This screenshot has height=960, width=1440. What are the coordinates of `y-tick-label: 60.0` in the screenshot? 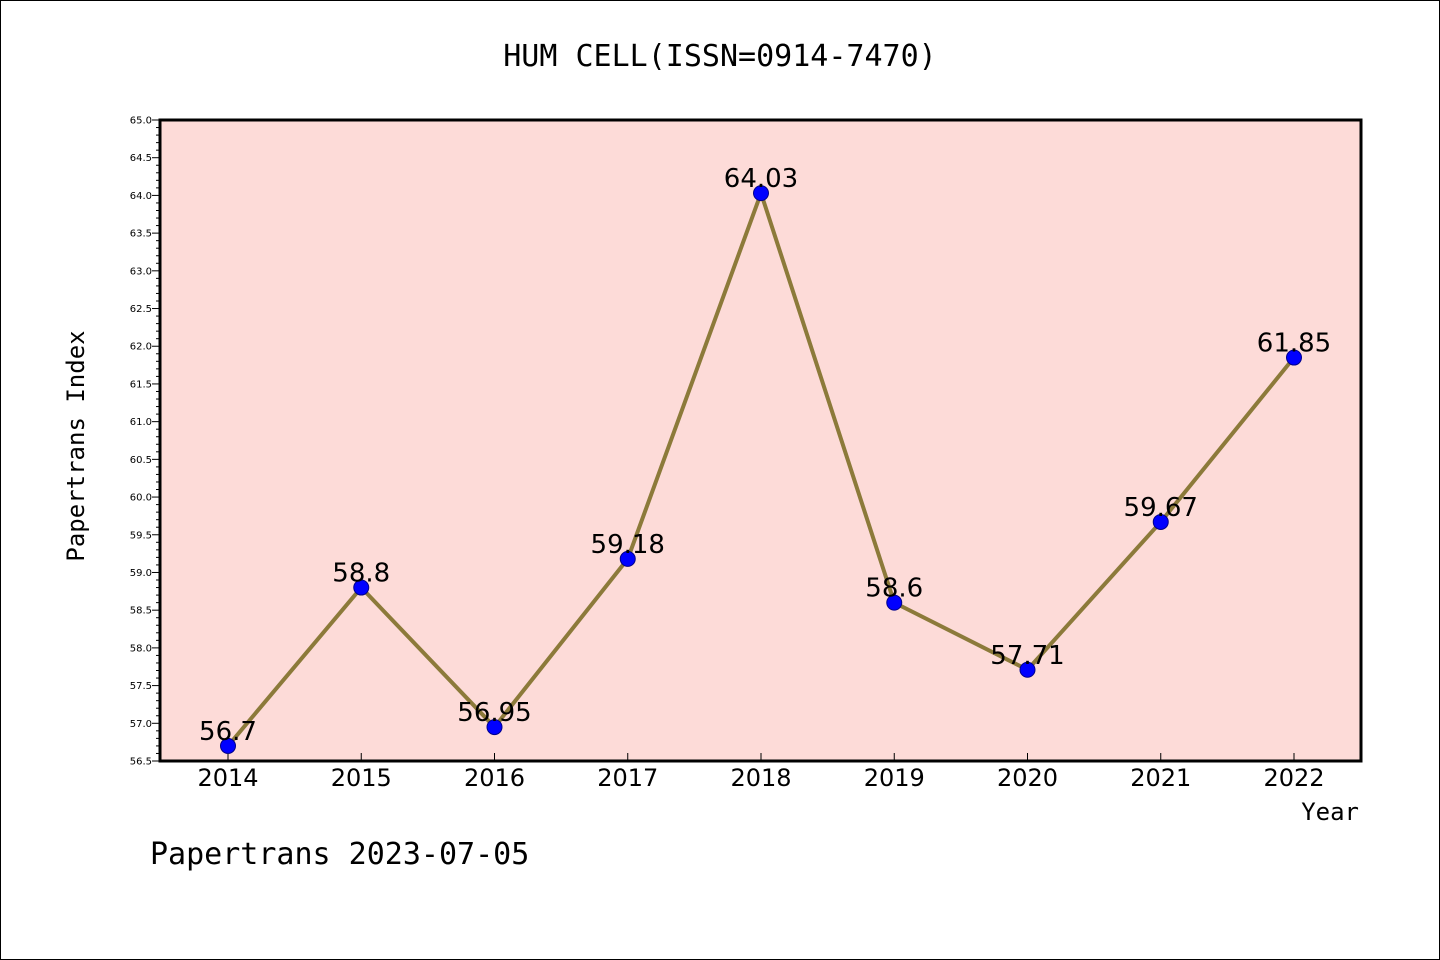 It's located at (141, 498).